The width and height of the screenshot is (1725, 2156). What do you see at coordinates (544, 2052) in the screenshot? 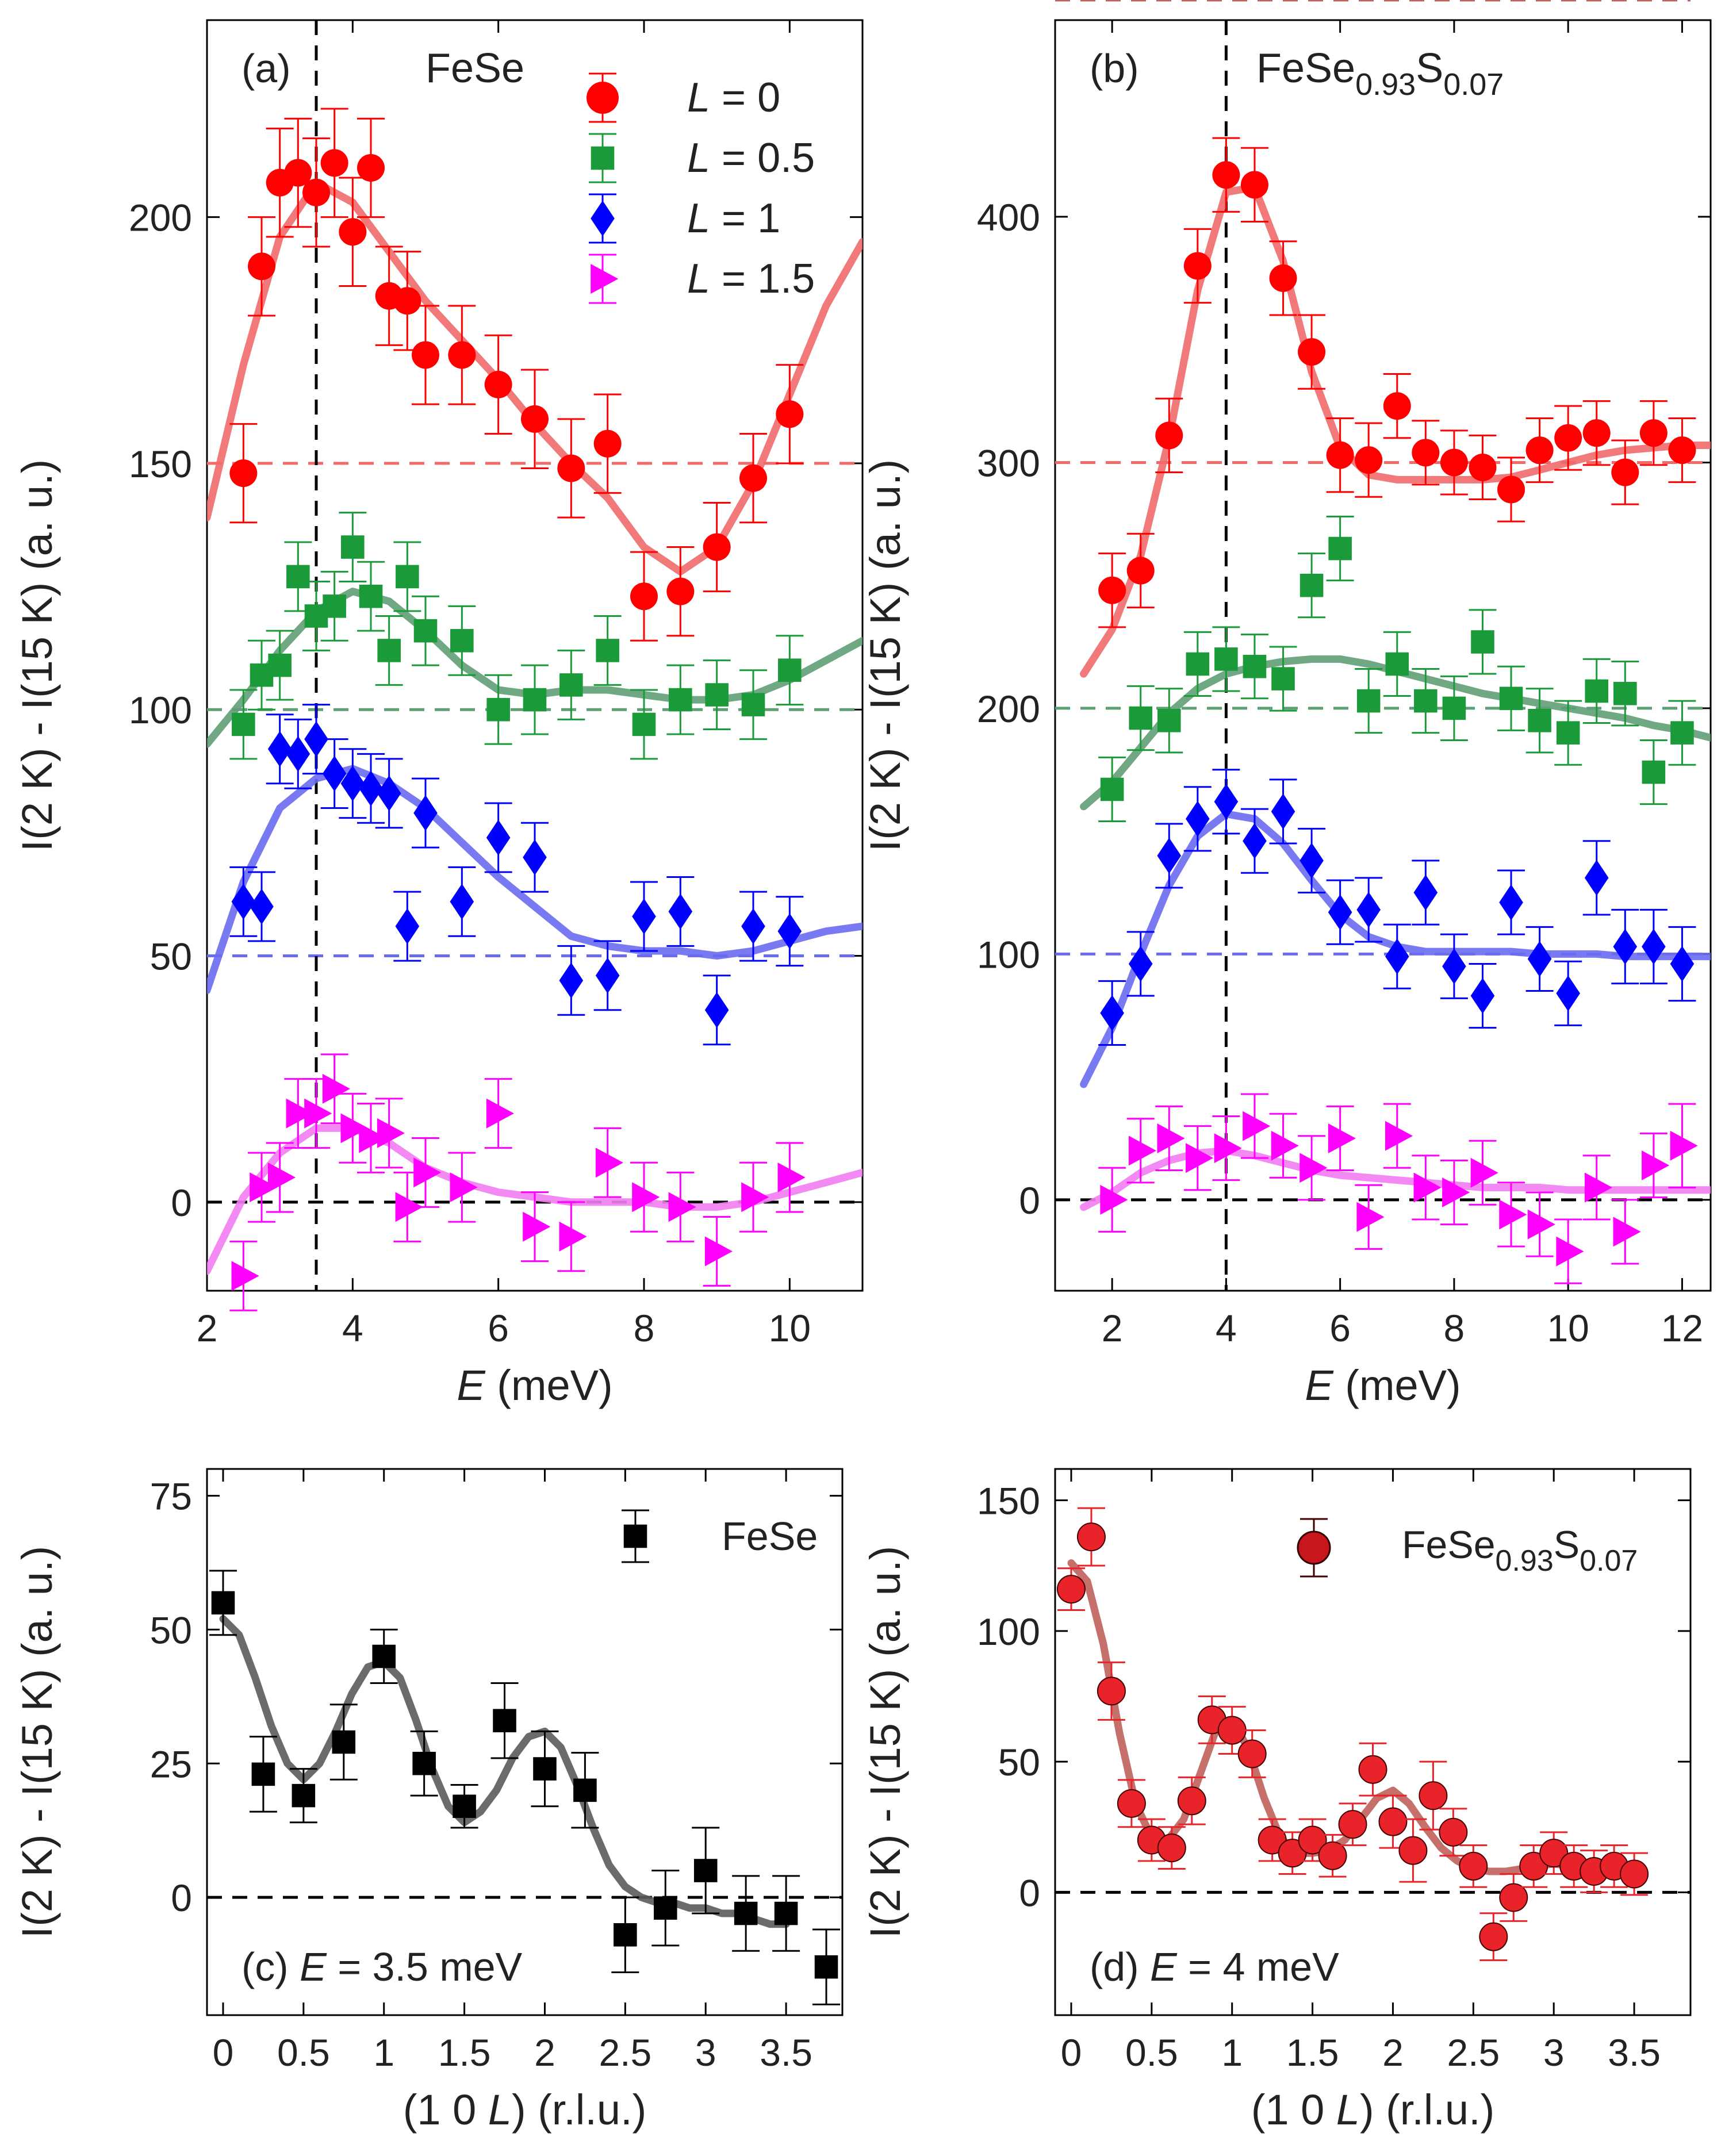
I see `x-tick-label: 2` at bounding box center [544, 2052].